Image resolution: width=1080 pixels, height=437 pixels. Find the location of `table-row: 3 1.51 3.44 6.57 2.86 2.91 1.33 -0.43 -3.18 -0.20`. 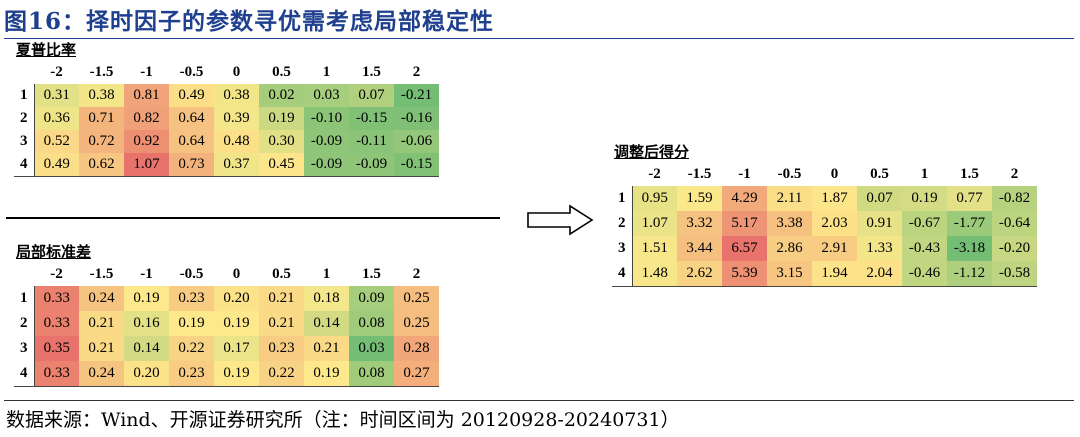

table-row: 3 1.51 3.44 6.57 2.86 2.91 1.33 -0.43 -3.18 -0.20 is located at coordinates (824, 248).